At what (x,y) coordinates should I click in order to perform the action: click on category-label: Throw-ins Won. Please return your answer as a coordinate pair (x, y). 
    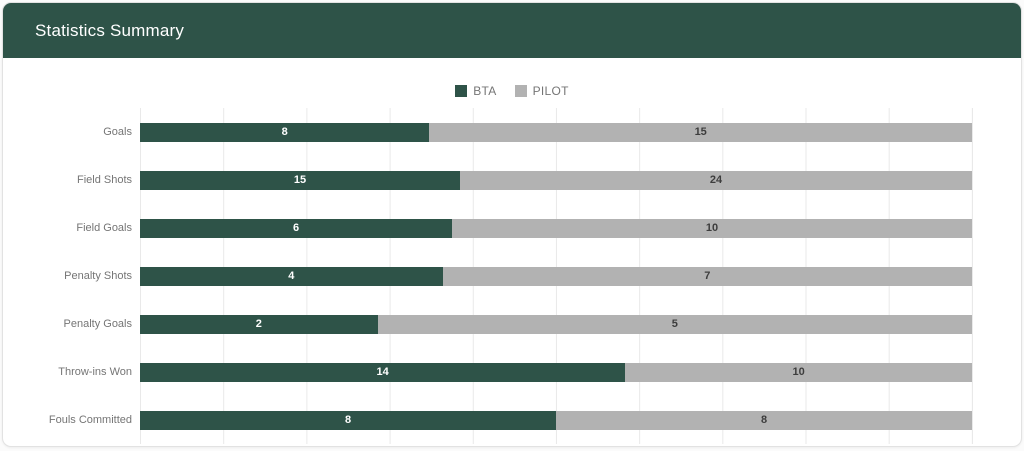
    Looking at the image, I should click on (95, 372).